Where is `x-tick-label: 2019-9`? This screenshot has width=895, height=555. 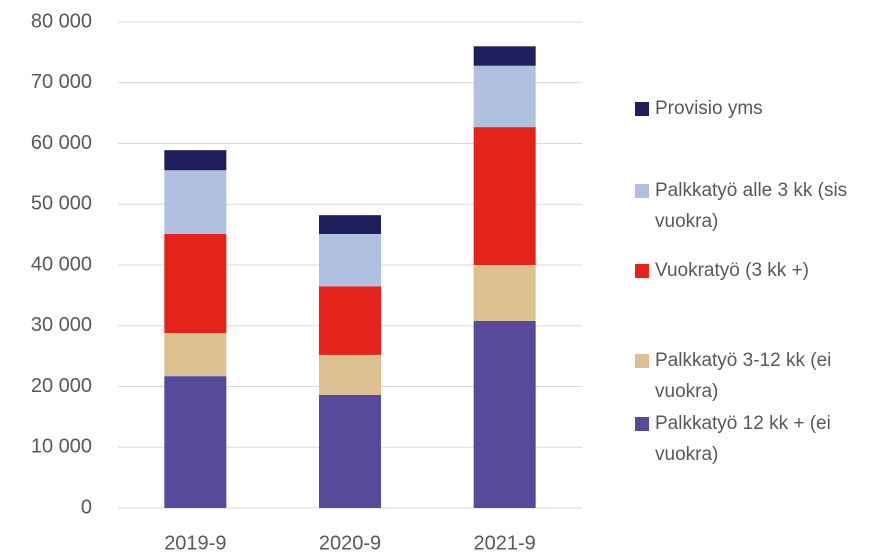
x-tick-label: 2019-9 is located at coordinates (195, 543).